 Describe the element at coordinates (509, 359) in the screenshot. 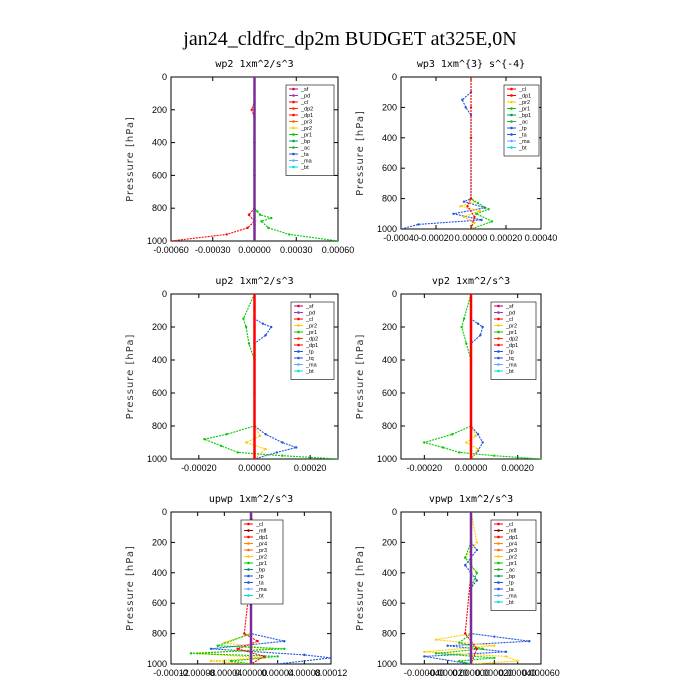

I see `legend-entry: _tq` at that location.